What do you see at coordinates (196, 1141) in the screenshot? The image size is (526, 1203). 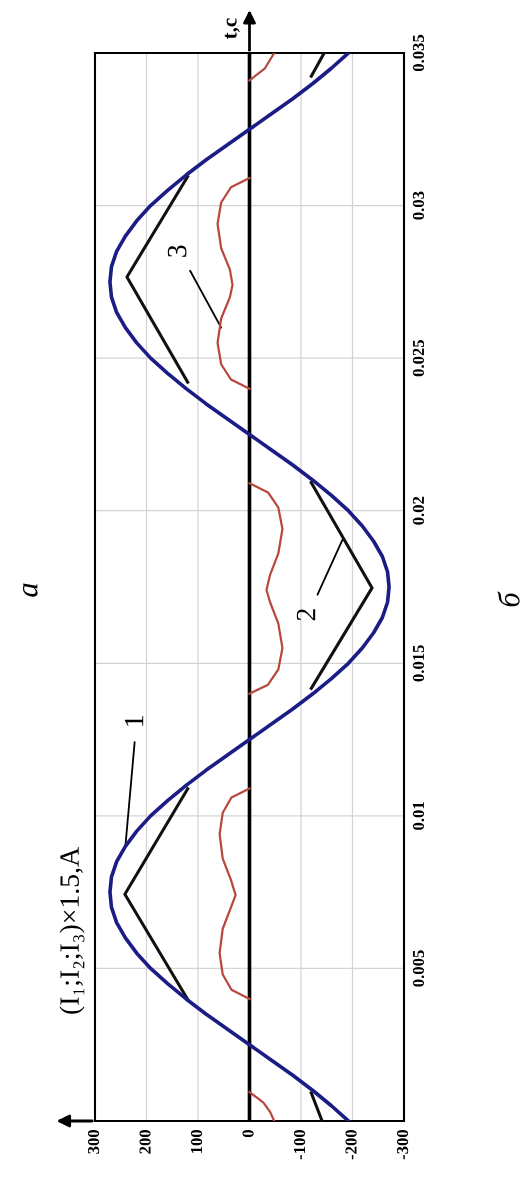 I see `x-tick-label: 100` at bounding box center [196, 1141].